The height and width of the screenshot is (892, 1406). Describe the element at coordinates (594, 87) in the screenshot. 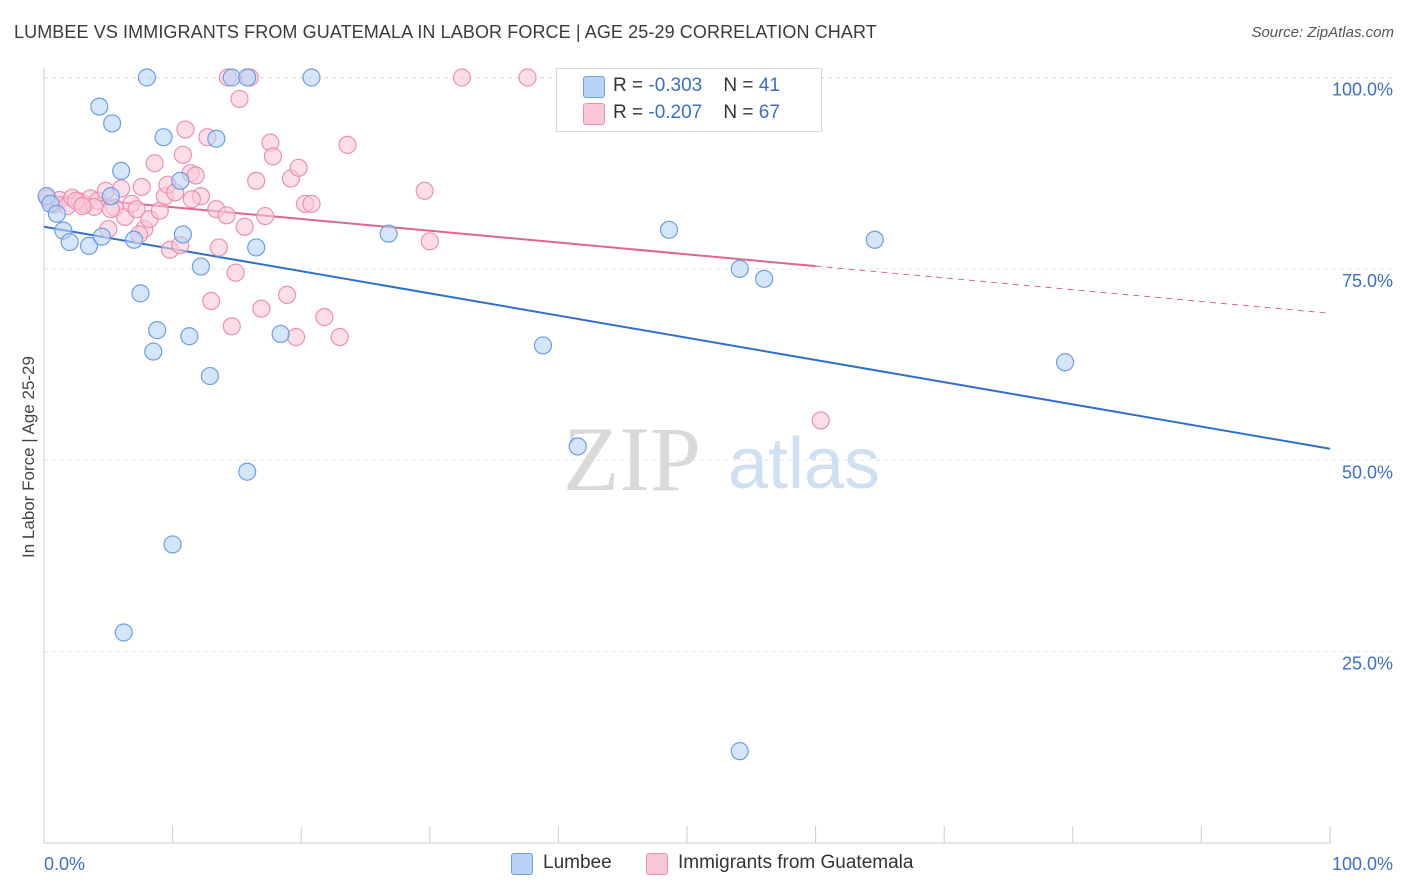

I see `lumbee-swatch` at that location.